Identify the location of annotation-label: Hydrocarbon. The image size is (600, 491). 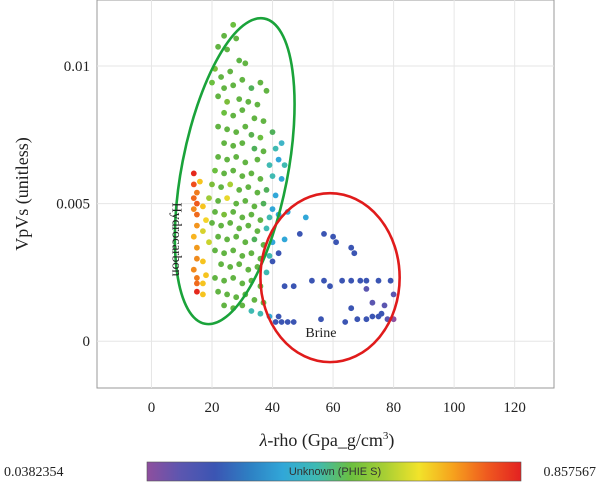
(176, 239).